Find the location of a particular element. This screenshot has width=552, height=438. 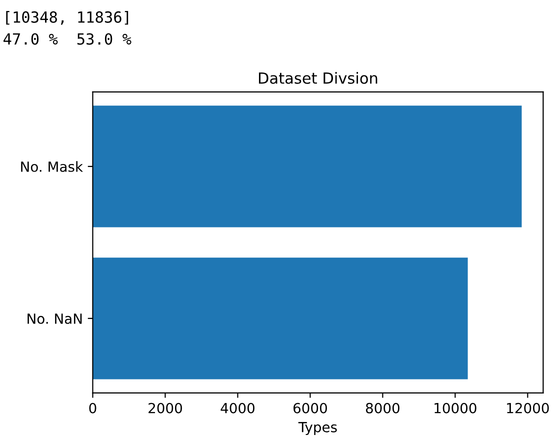

x-tick-label: 10000 is located at coordinates (455, 408).